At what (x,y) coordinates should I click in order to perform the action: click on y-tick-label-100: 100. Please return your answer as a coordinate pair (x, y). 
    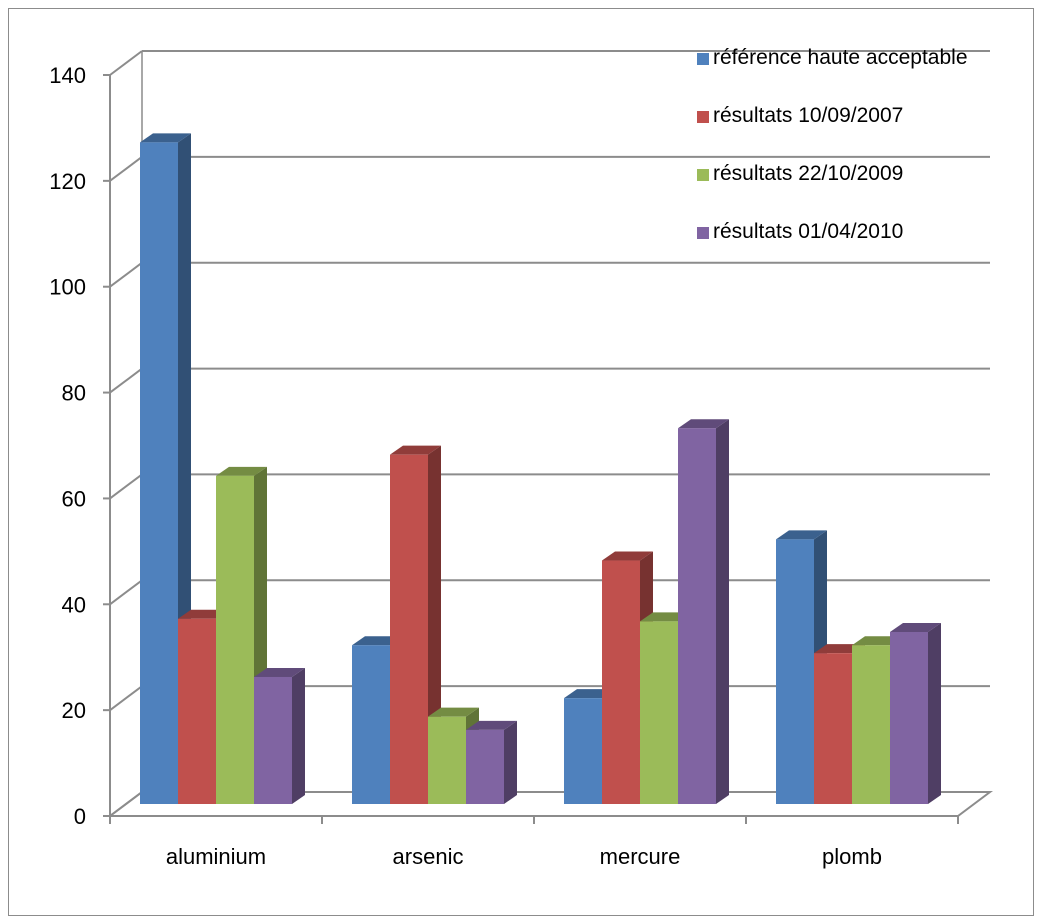
    Looking at the image, I should click on (67, 287).